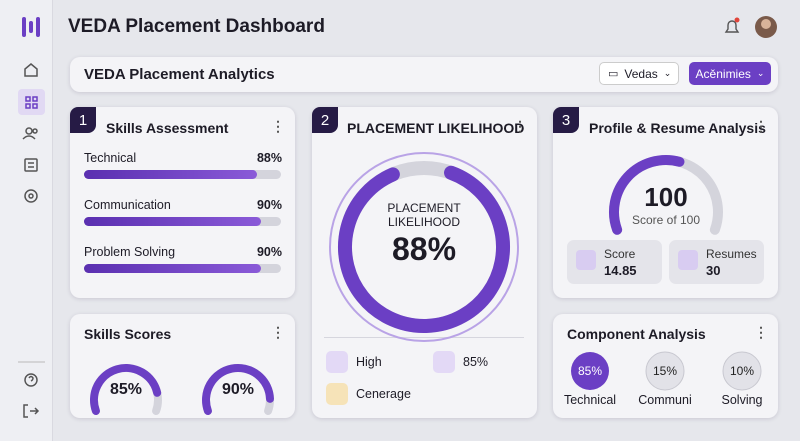 The width and height of the screenshot is (800, 441). I want to click on toolbar-title: VEDA Placement Analytics, so click(179, 74).